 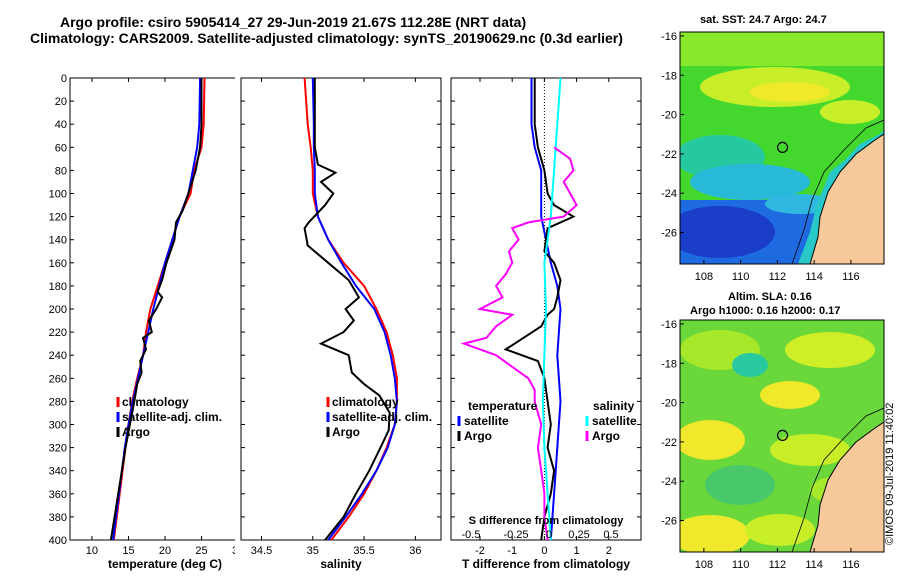 I want to click on x2-tick-label: 0.5, so click(x=610, y=535).